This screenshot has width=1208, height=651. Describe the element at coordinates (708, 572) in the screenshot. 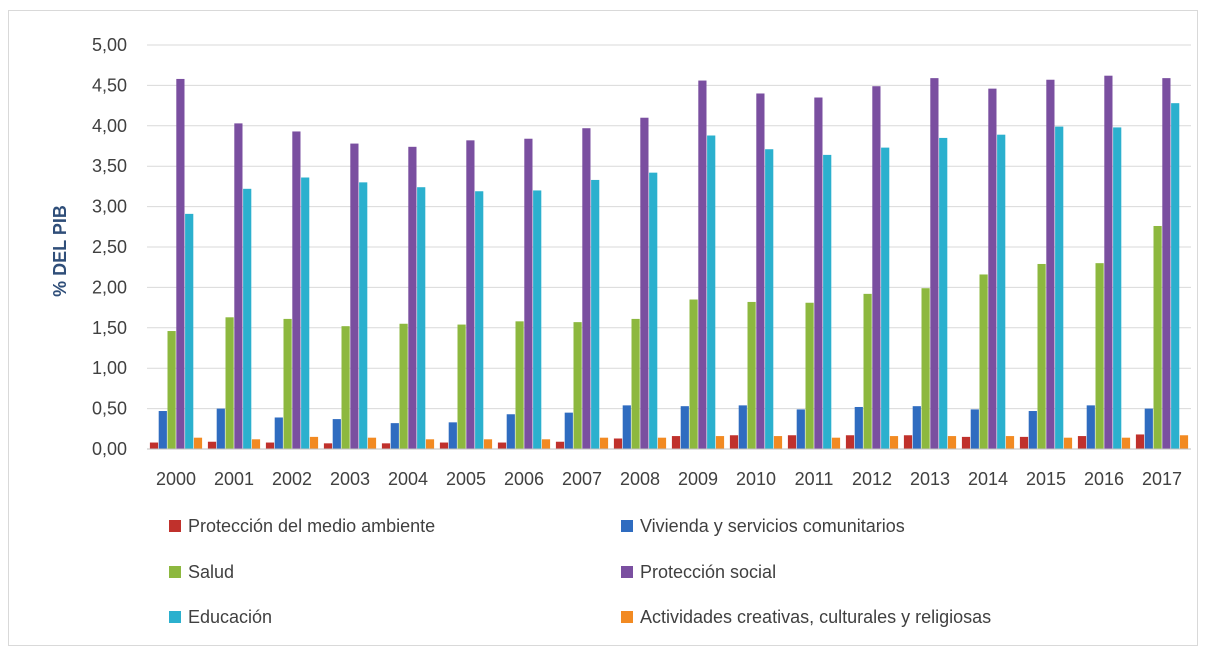

I see `legend-label: Protección social` at that location.